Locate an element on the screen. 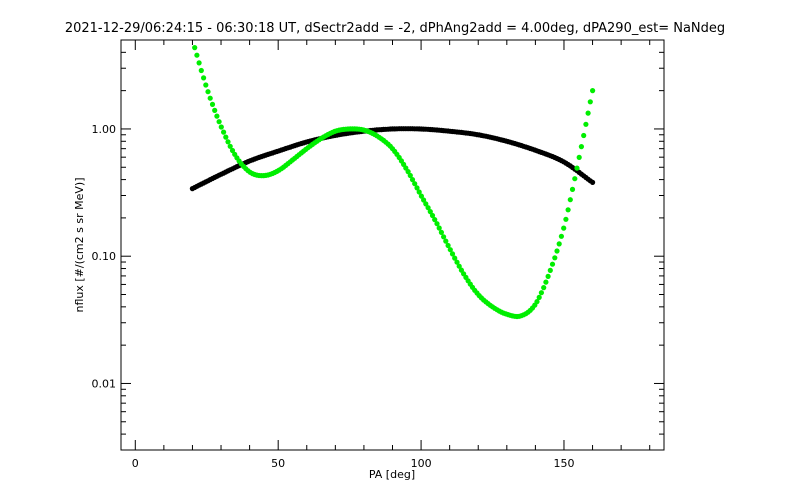 The height and width of the screenshot is (500, 800). x-axis-label: PA [deg] is located at coordinates (392, 474).